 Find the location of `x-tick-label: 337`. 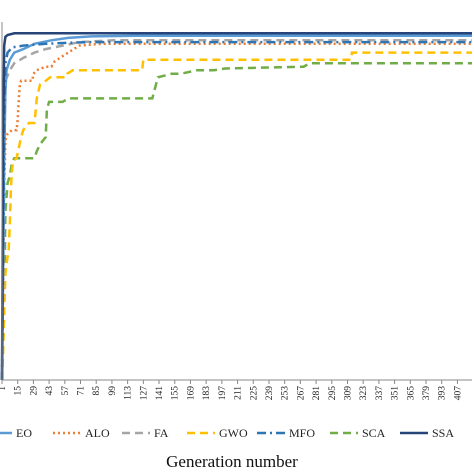

x-tick-label: 337 is located at coordinates (380, 393).